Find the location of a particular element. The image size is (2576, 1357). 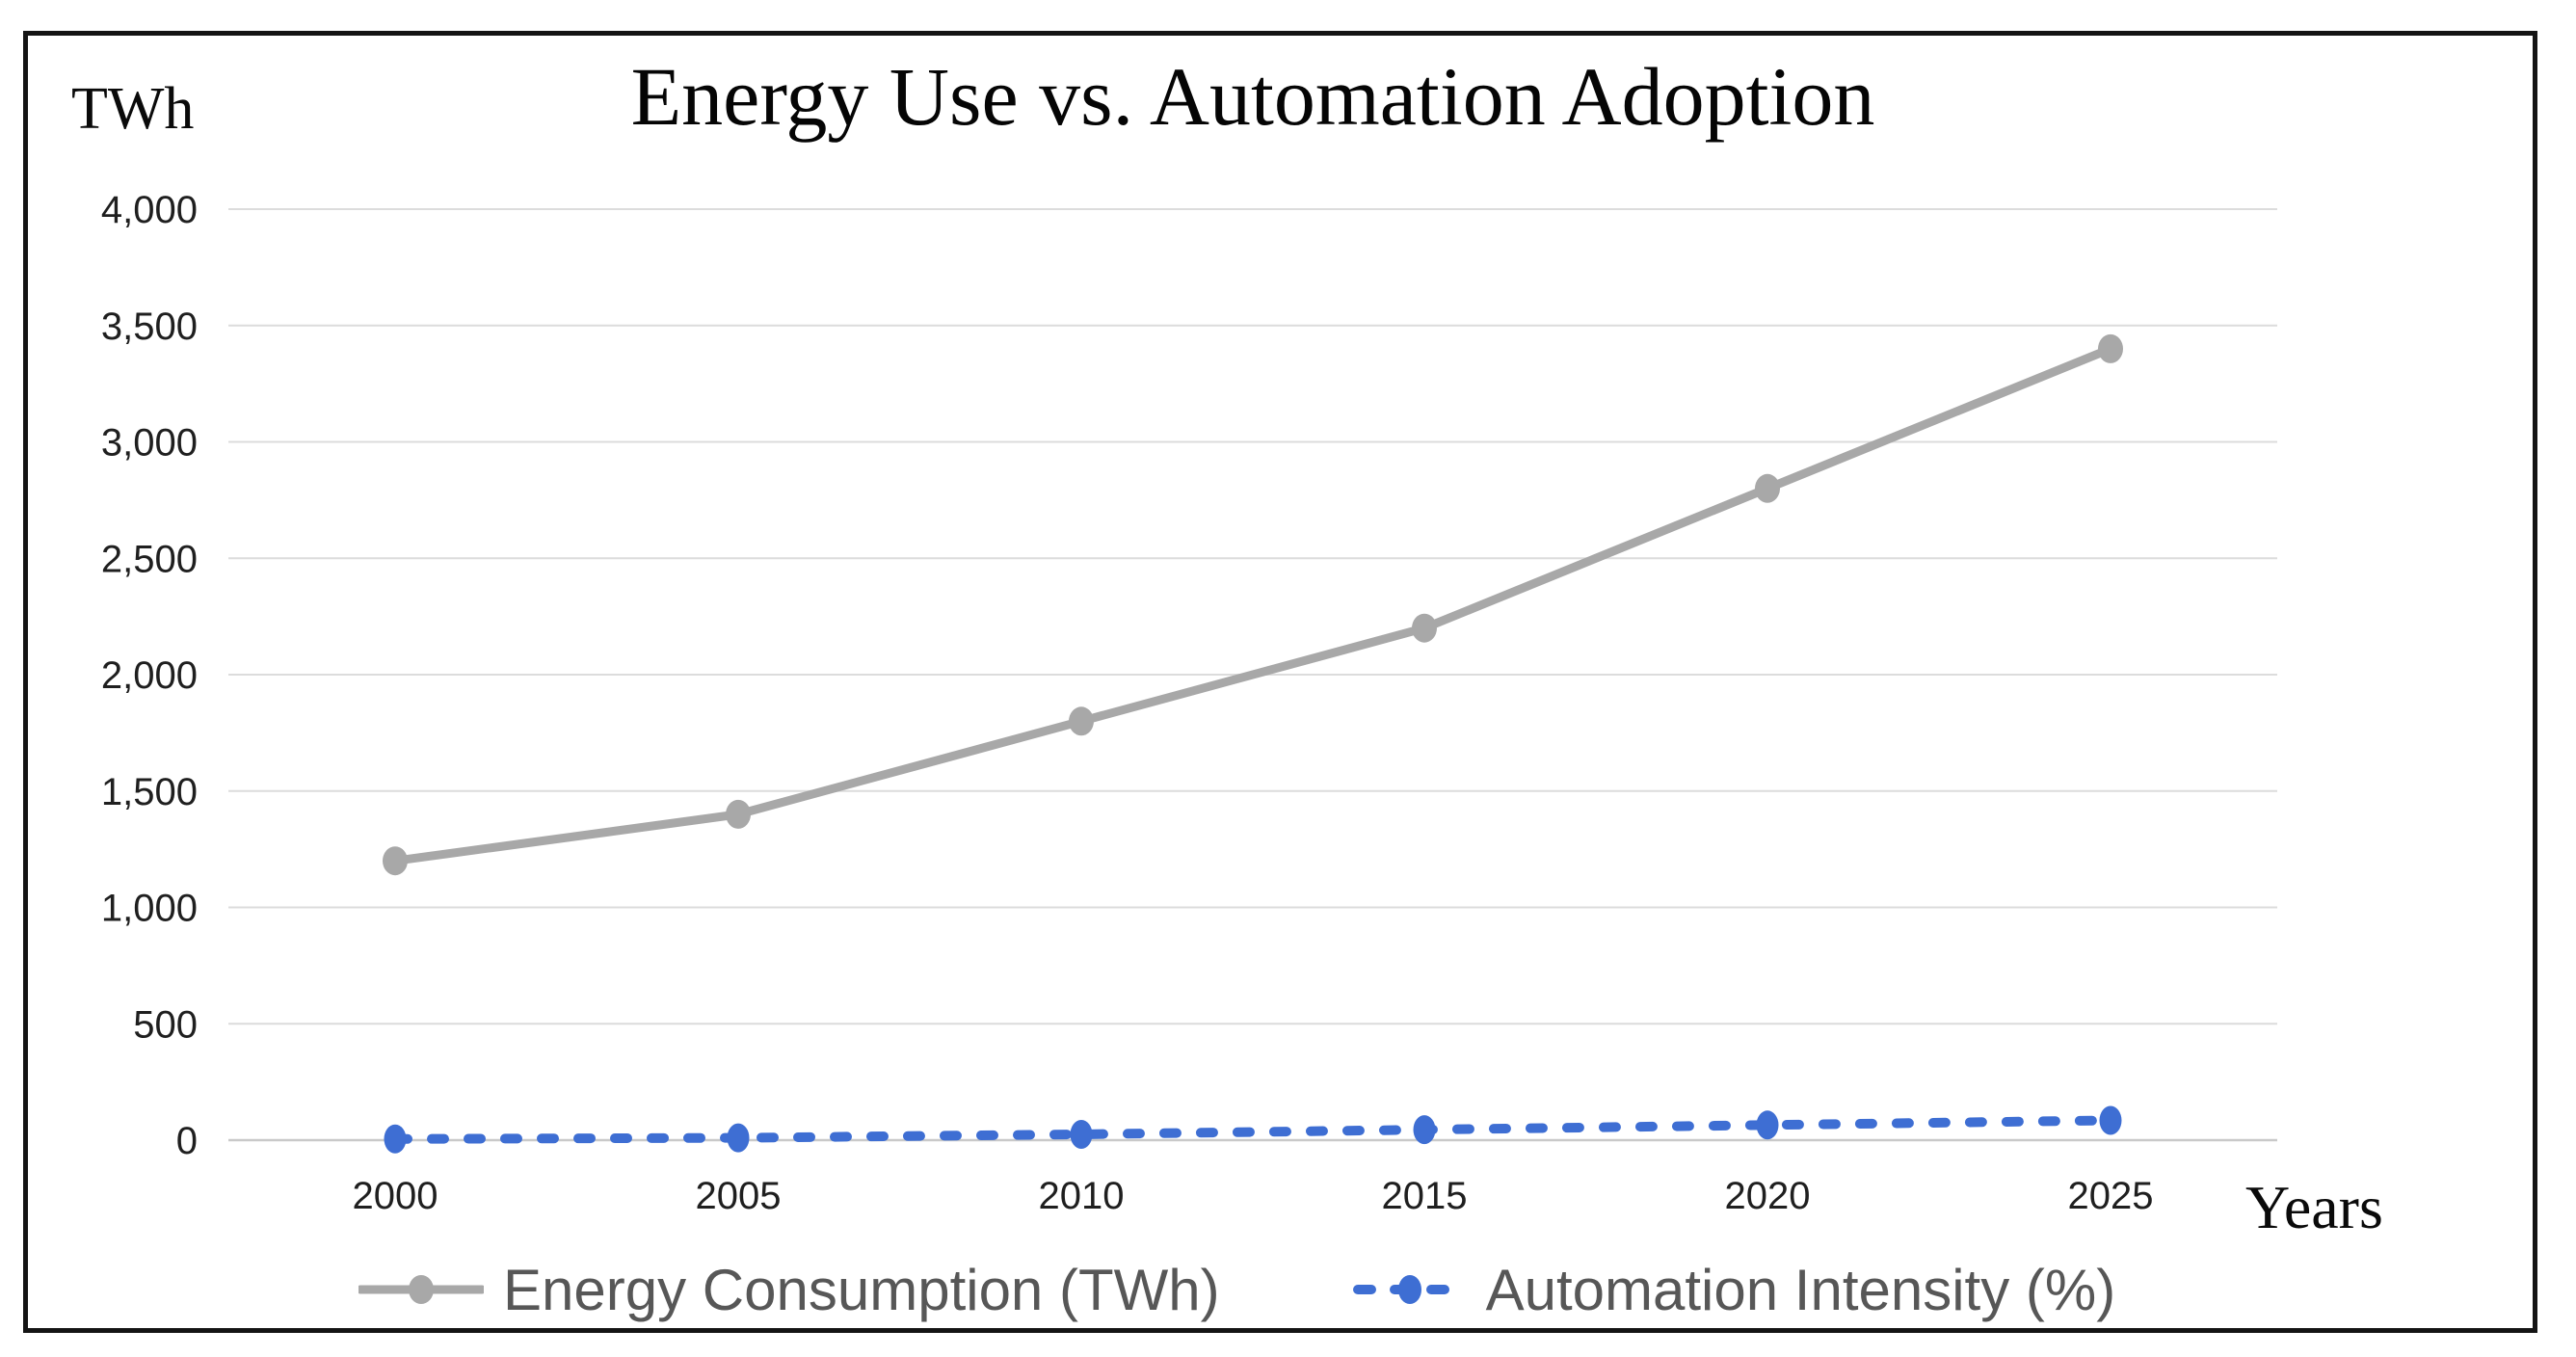

y-tick-label: 0 is located at coordinates (187, 1141).